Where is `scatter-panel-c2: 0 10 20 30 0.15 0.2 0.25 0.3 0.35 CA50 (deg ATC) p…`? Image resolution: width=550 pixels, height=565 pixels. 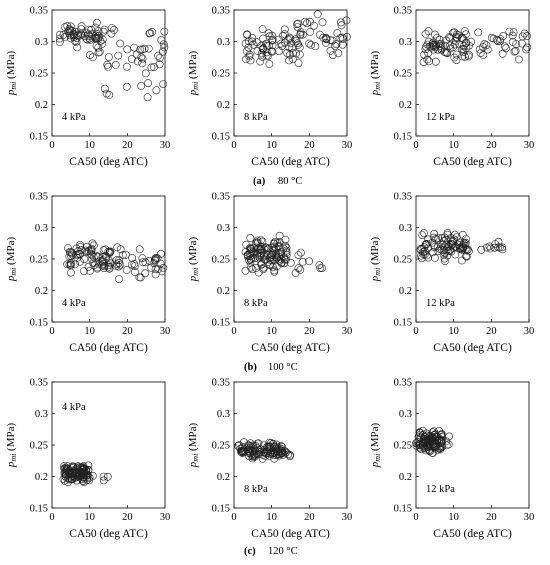 scatter-panel-c2: 0 10 20 30 0.15 0.2 0.25 0.3 0.35 CA50 (deg ATC) p… is located at coordinates (269, 459).